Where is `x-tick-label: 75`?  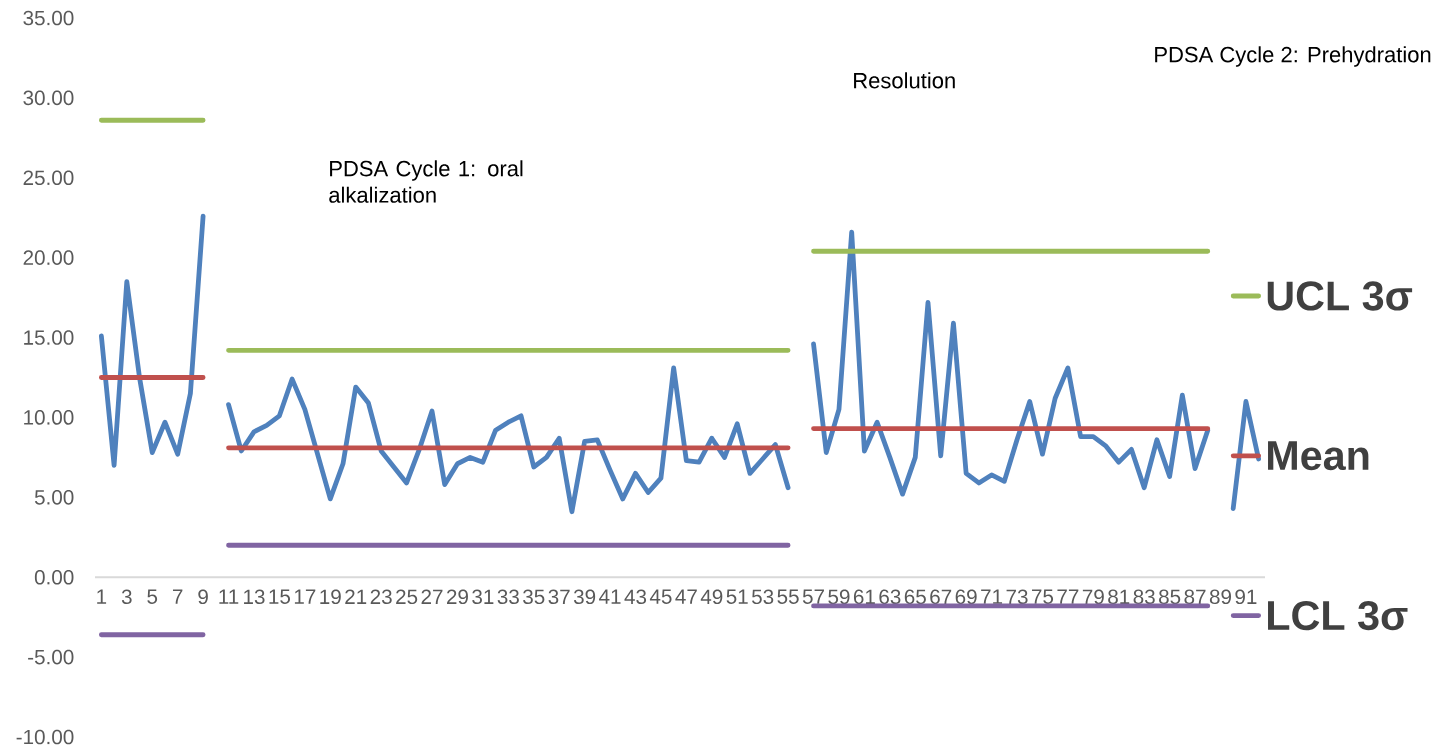
x-tick-label: 75 is located at coordinates (1043, 596).